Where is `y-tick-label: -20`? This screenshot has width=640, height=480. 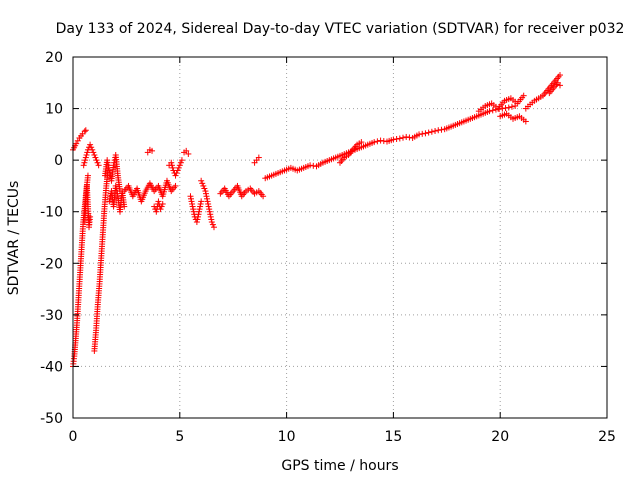 y-tick-label: -20 is located at coordinates (51, 264).